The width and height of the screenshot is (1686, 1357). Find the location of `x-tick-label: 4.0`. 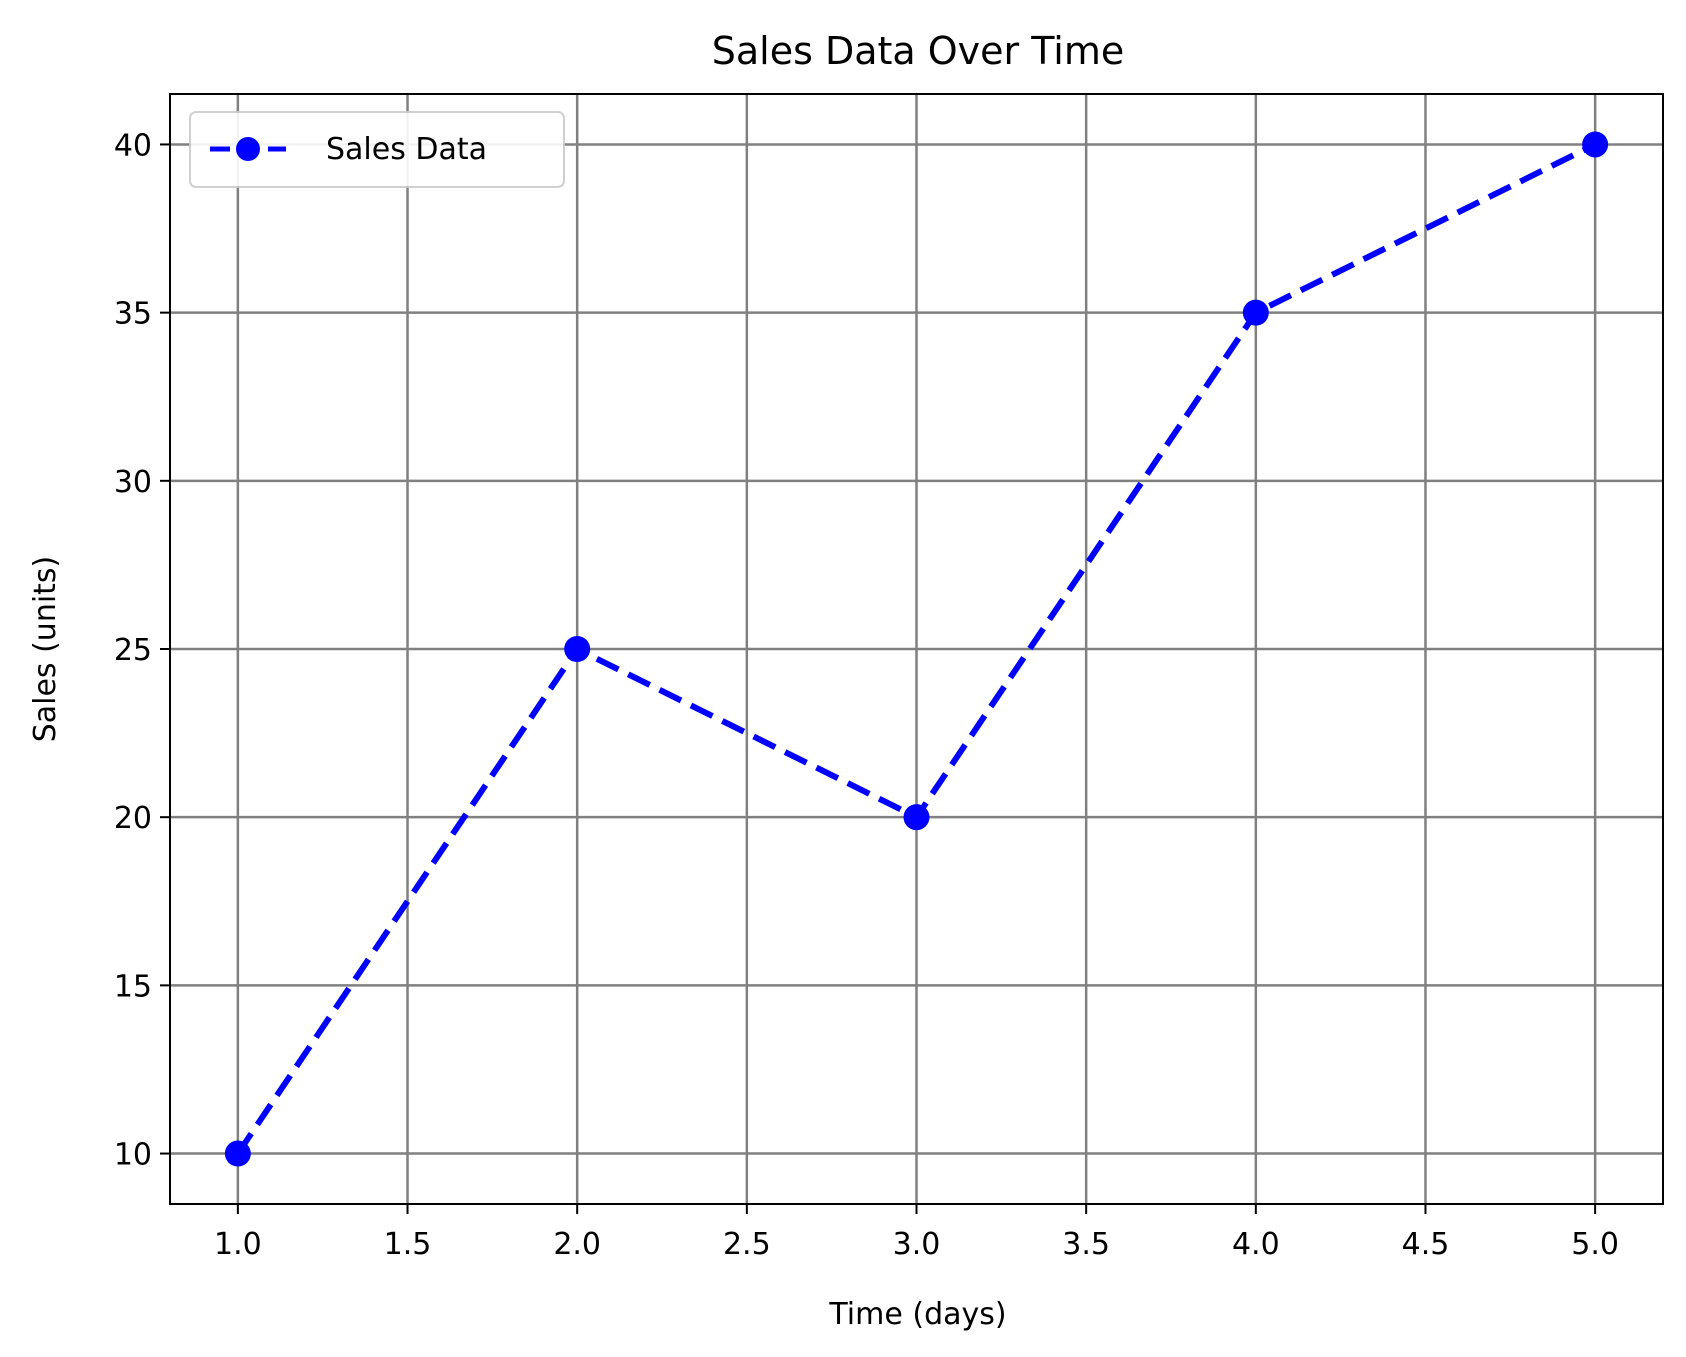

x-tick-label: 4.0 is located at coordinates (1256, 1244).